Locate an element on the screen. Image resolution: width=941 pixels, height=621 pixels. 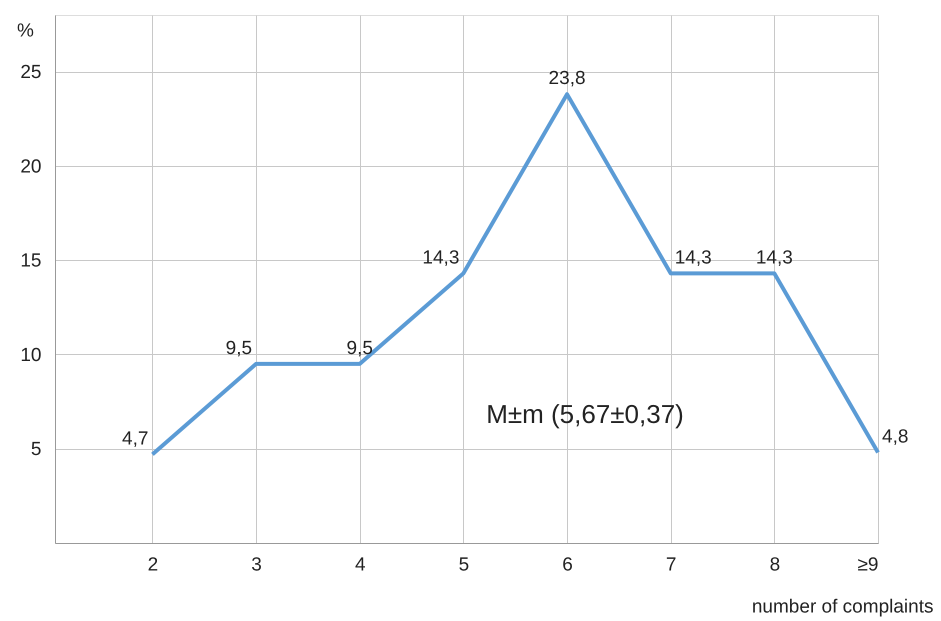
data-label: 4,8 is located at coordinates (895, 437).